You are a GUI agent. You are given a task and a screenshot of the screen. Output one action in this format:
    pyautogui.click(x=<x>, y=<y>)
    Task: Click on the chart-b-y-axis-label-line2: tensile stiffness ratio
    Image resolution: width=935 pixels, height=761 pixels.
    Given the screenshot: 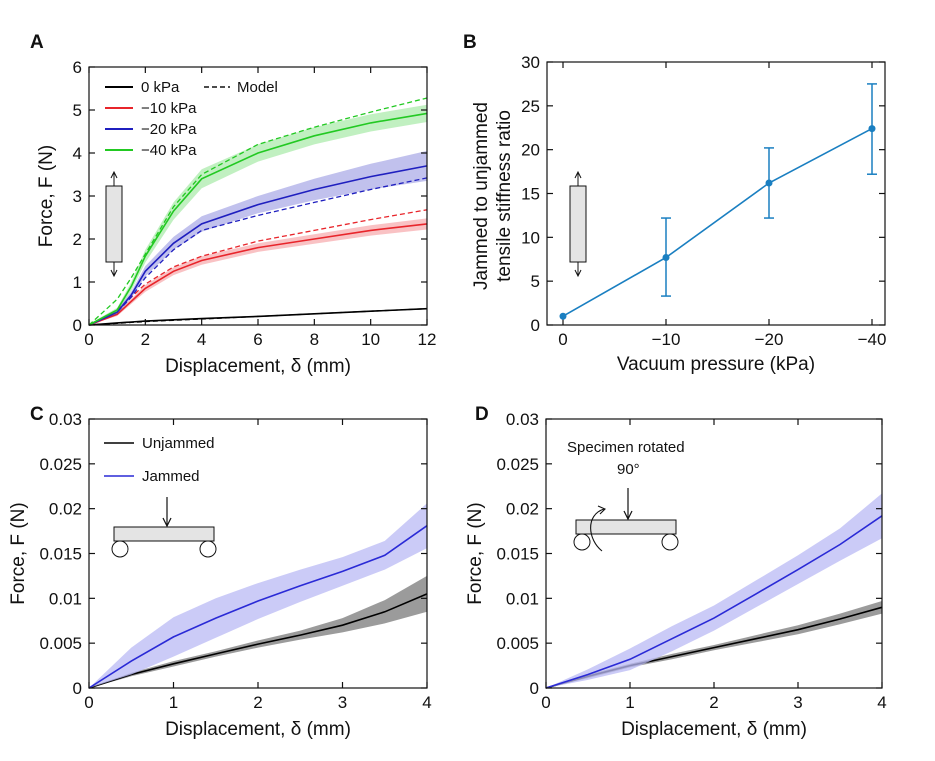 What is the action you would take?
    pyautogui.click(x=504, y=196)
    